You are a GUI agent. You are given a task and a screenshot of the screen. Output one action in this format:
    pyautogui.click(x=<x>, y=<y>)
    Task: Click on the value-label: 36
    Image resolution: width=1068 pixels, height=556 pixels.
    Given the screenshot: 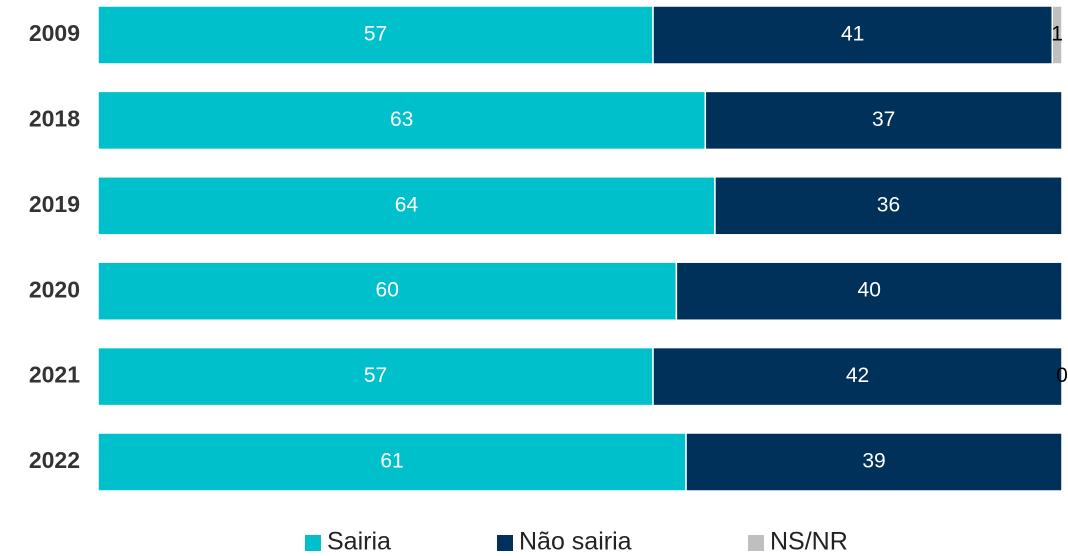 What is the action you would take?
    pyautogui.click(x=888, y=204)
    